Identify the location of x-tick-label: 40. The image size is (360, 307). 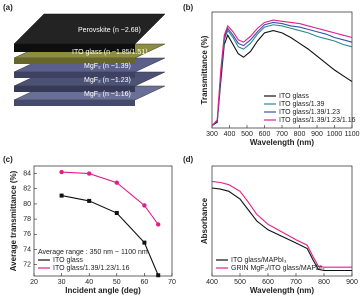
(89, 282).